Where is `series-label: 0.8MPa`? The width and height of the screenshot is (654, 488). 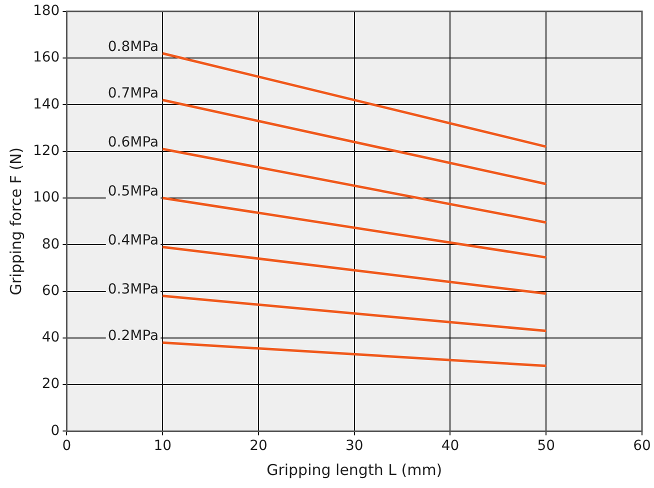 series-label: 0.8MPa is located at coordinates (133, 47).